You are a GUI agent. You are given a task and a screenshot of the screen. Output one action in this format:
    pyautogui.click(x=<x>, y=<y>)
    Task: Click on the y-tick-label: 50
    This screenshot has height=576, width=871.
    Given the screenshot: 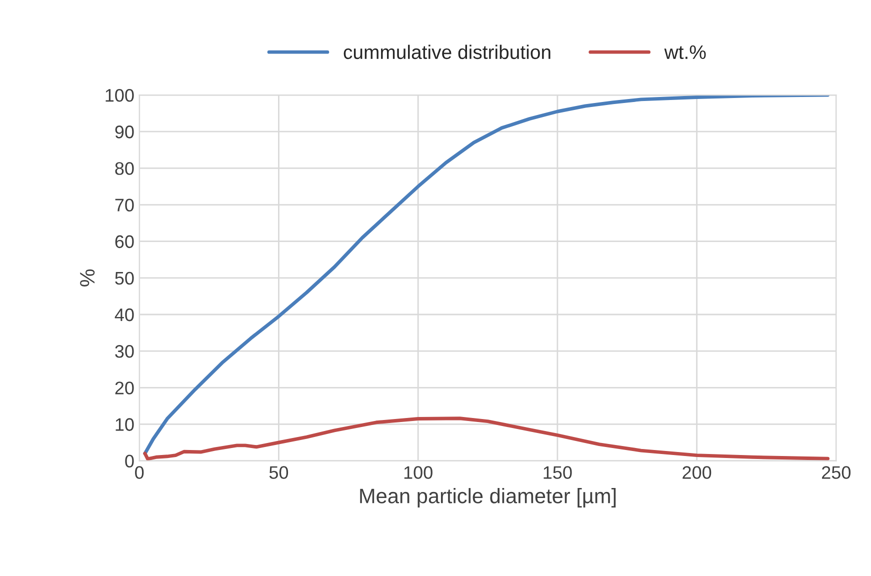 What is the action you would take?
    pyautogui.click(x=124, y=278)
    